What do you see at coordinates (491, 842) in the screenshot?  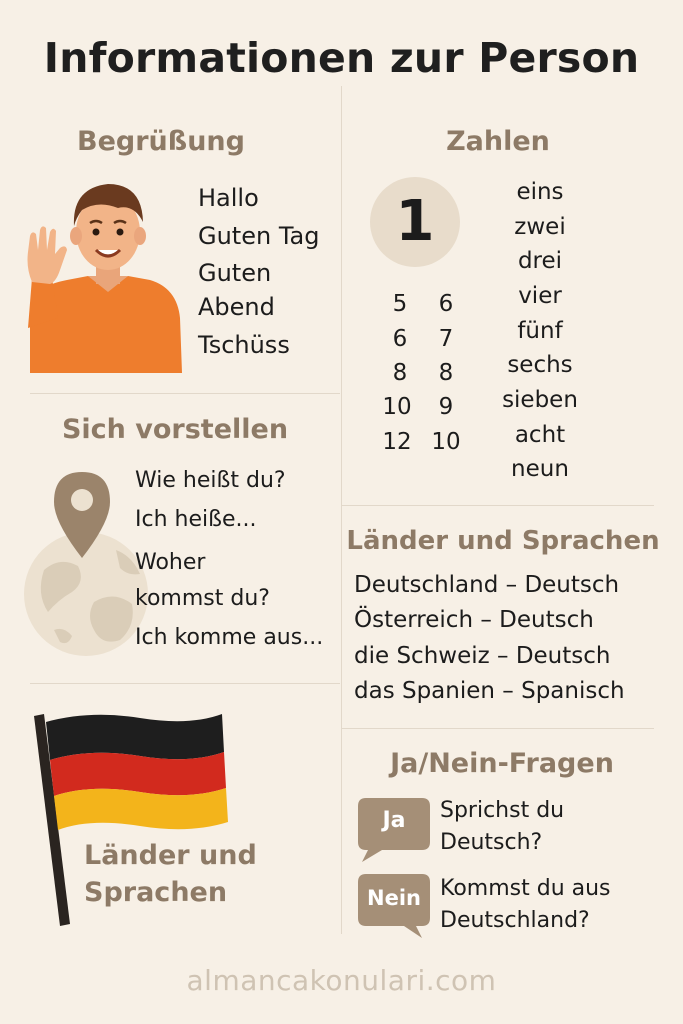 I see `question-line: Deutsch?` at bounding box center [491, 842].